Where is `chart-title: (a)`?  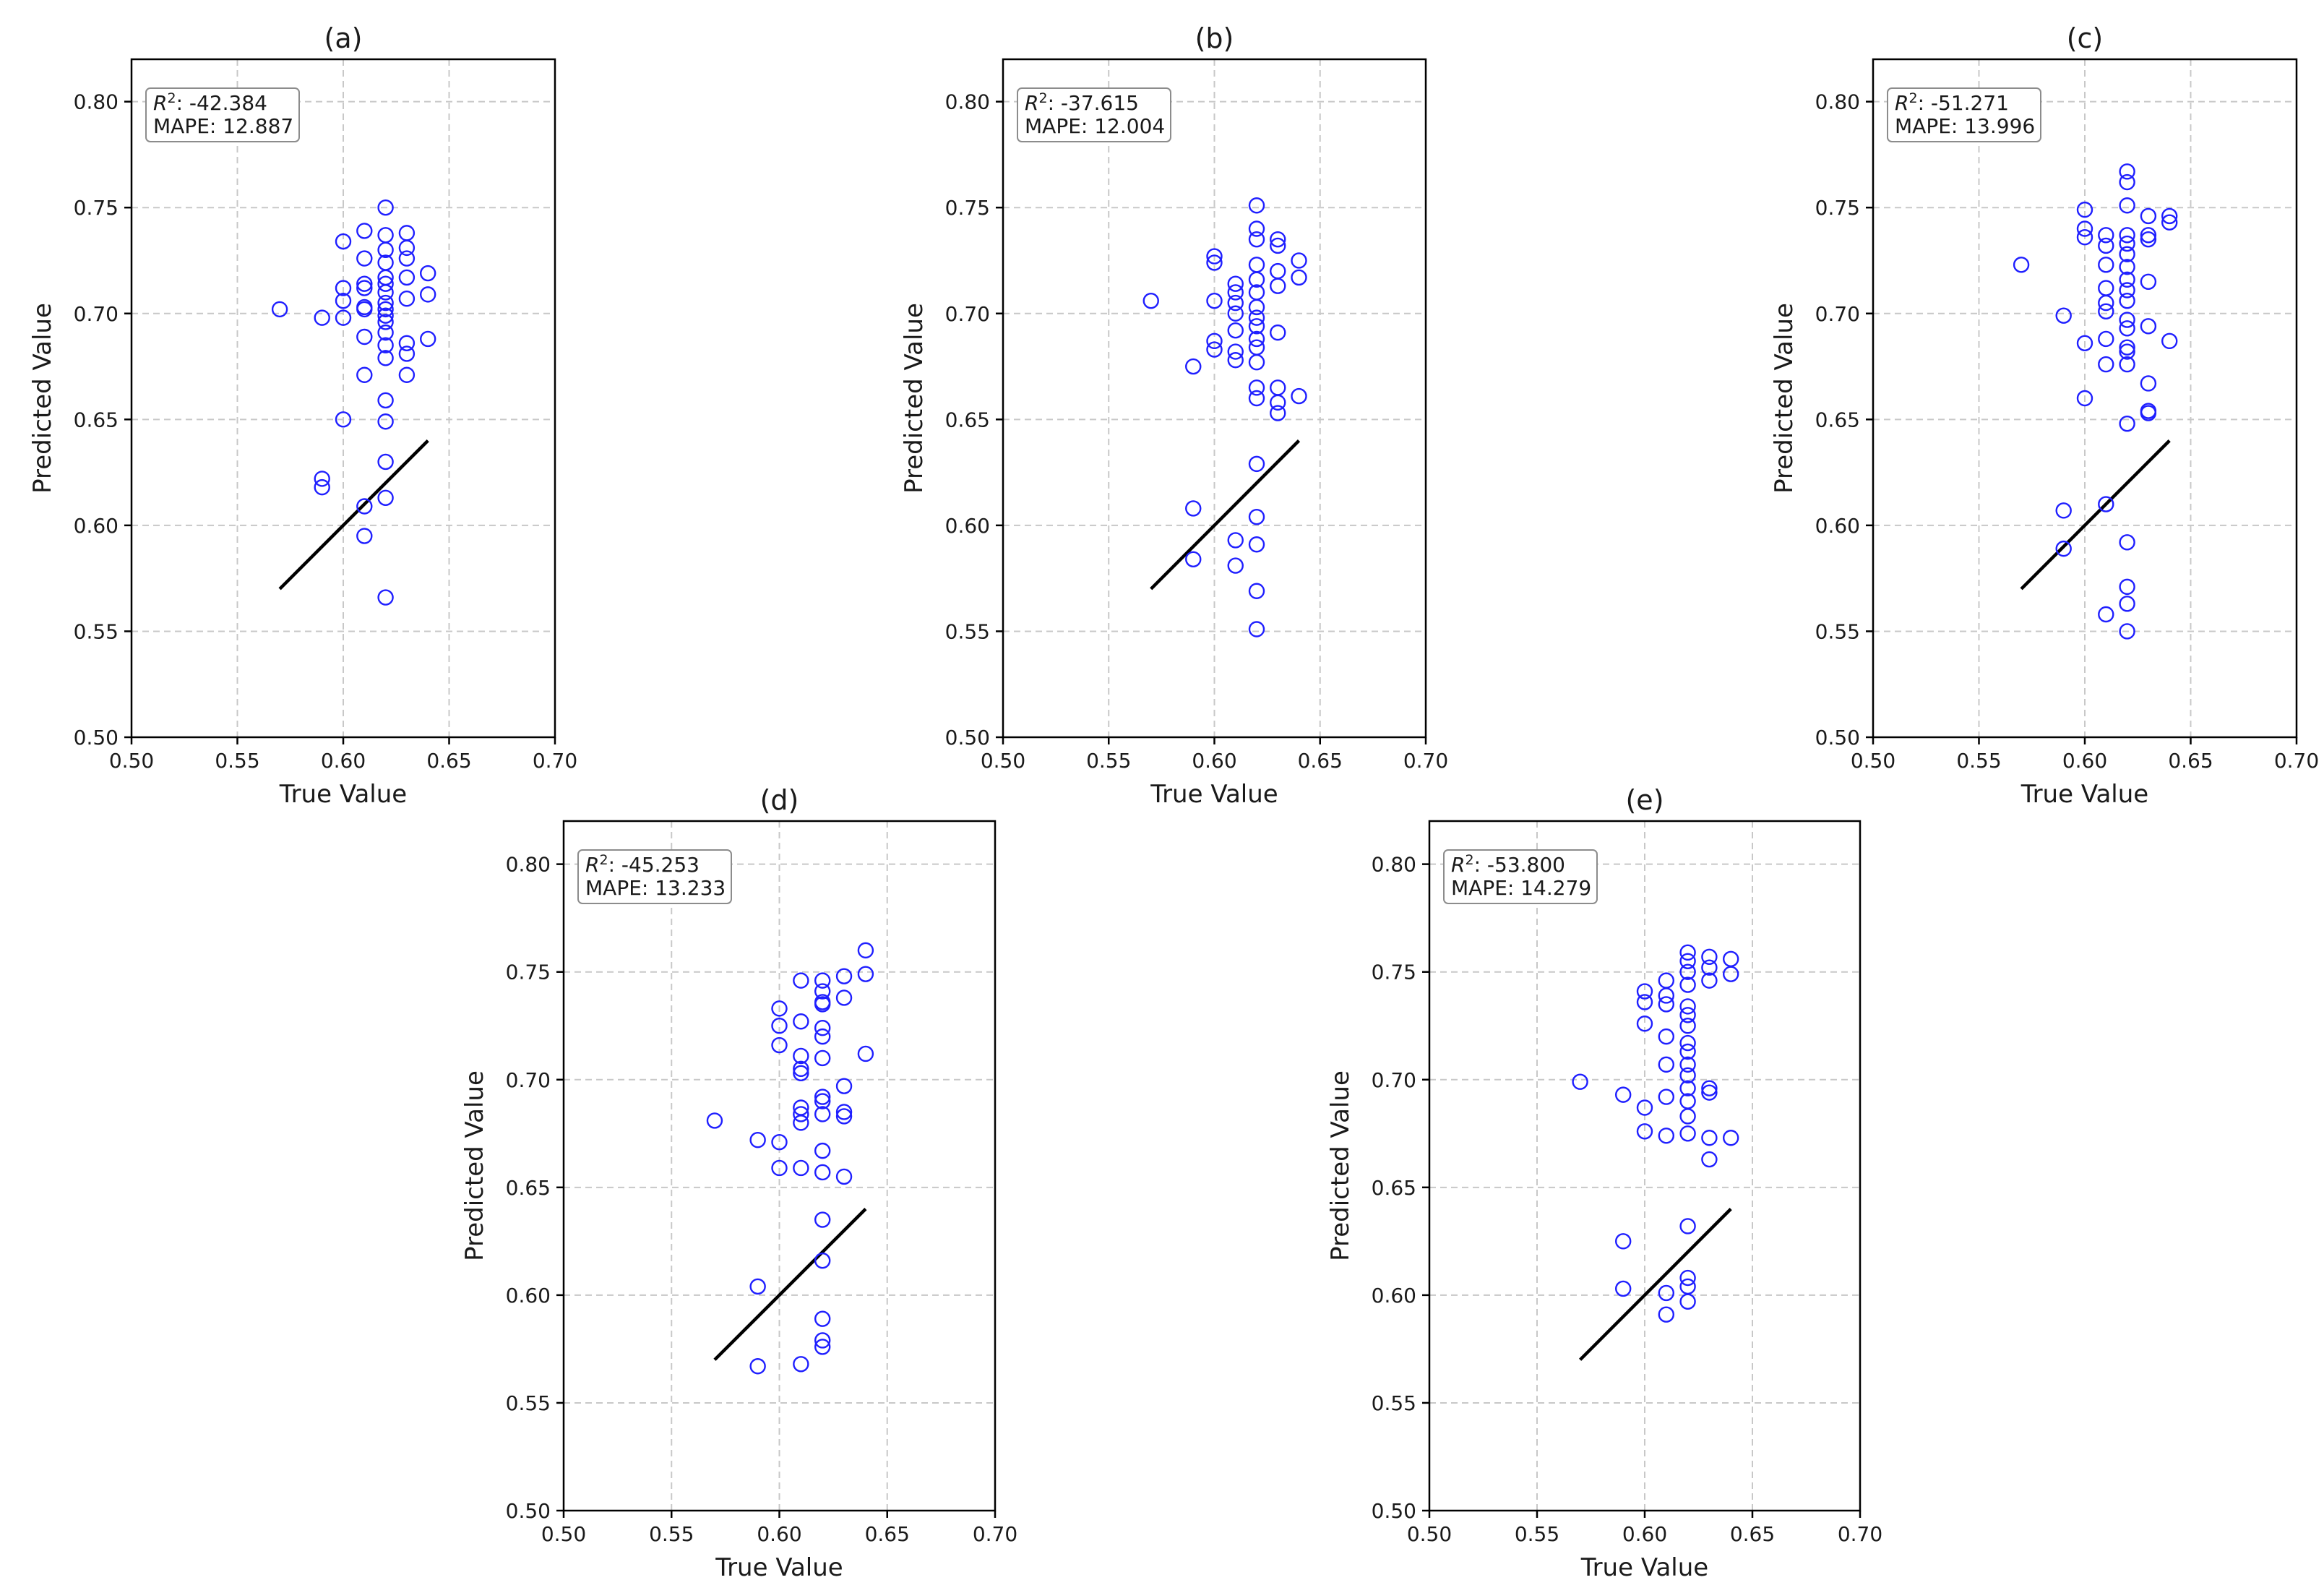 chart-title: (a) is located at coordinates (343, 38).